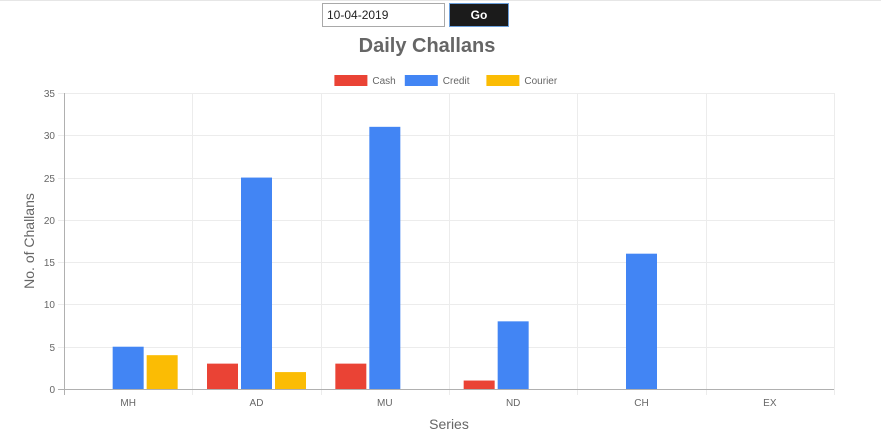 This screenshot has width=881, height=438. I want to click on bar-credit-ch, so click(641, 321).